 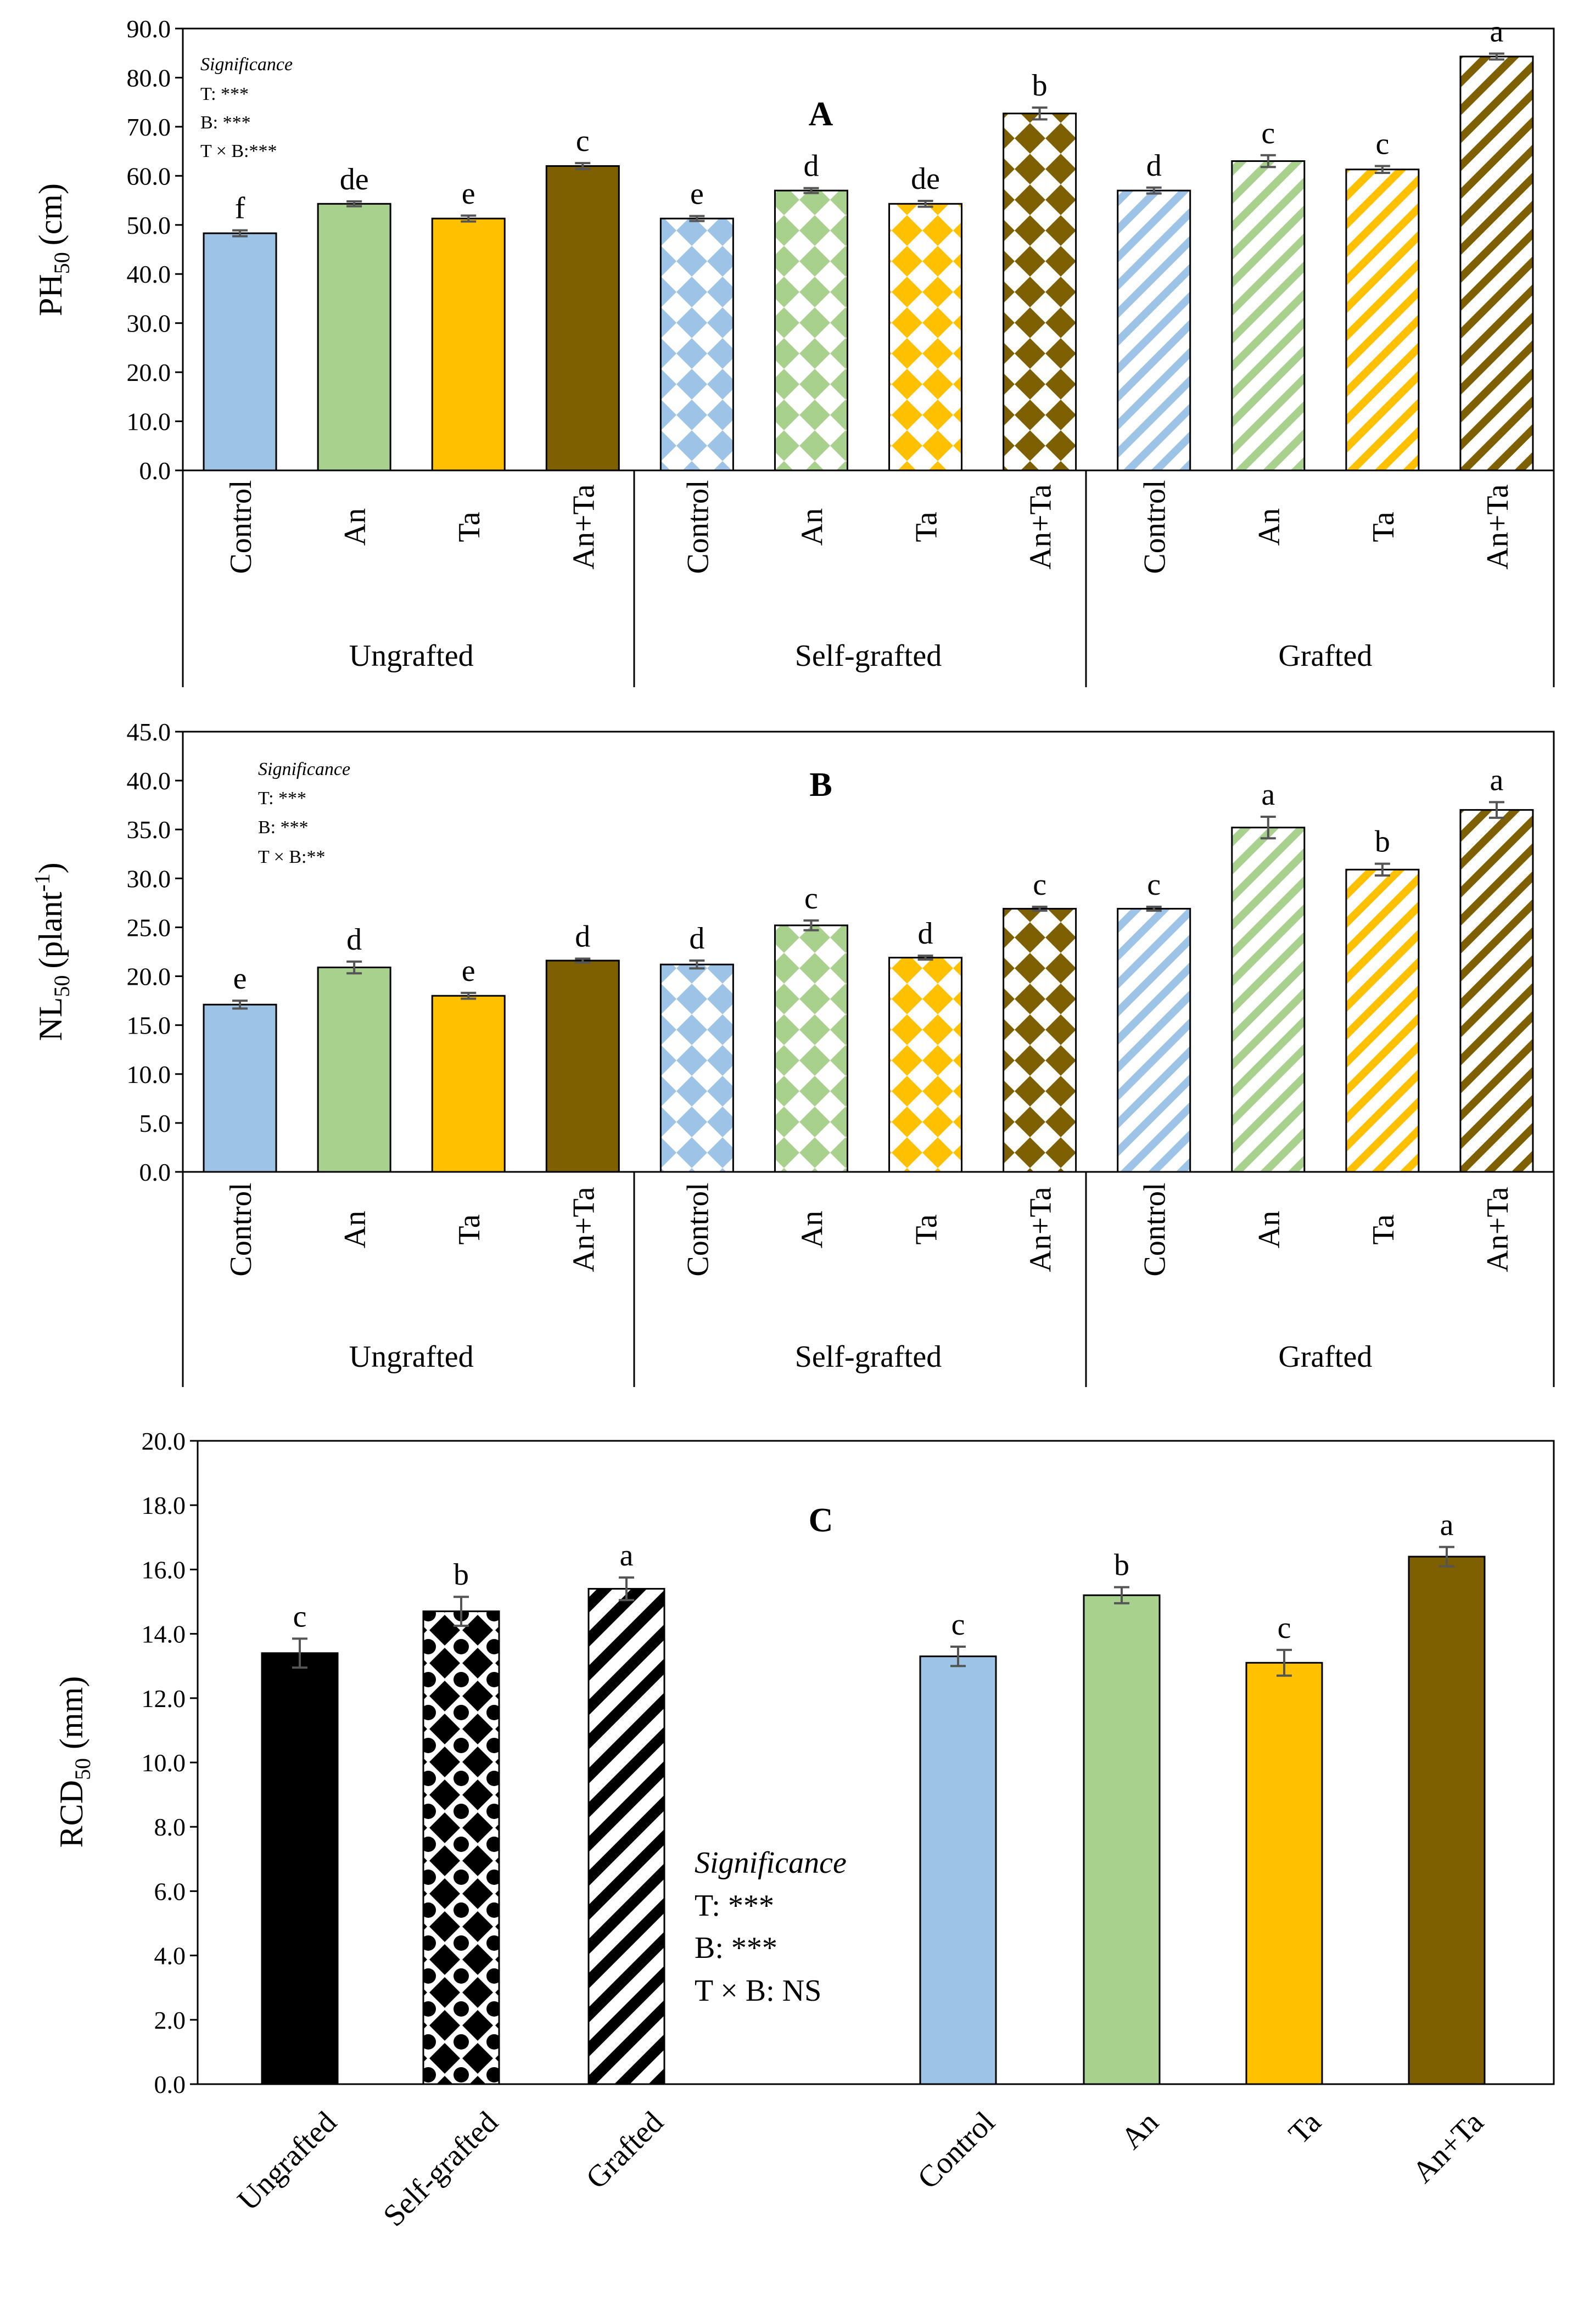 I want to click on y-tick-label-b: 45.0, so click(x=149, y=732).